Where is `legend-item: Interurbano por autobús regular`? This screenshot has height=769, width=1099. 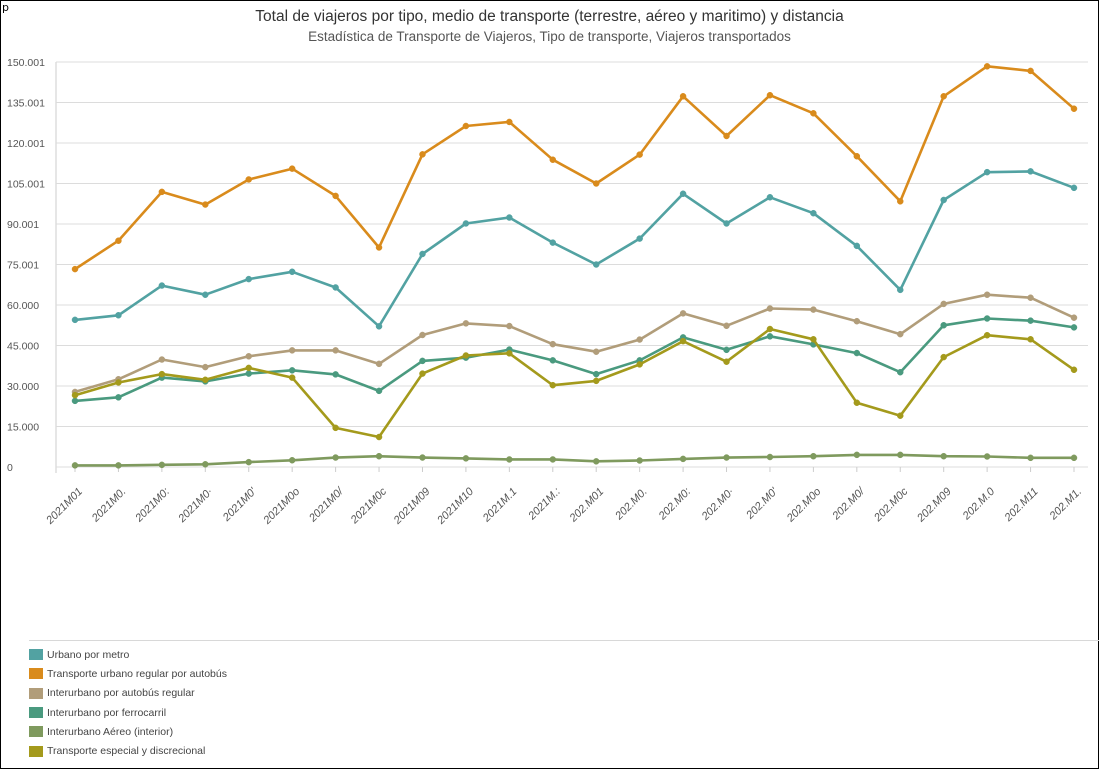
legend-item: Interurbano por autobús regular is located at coordinates (564, 693).